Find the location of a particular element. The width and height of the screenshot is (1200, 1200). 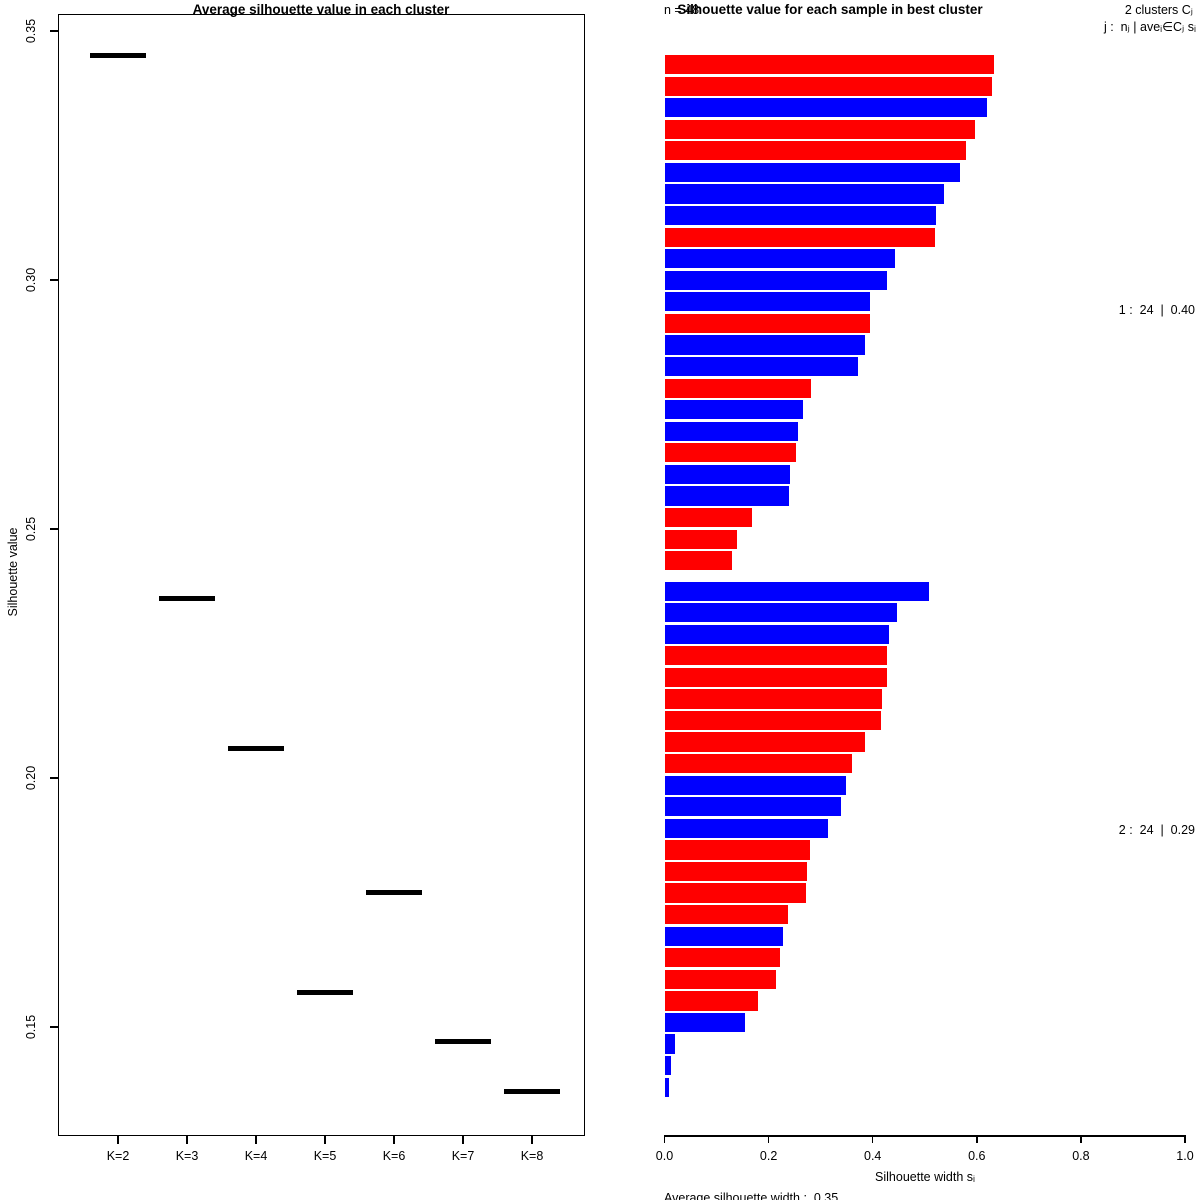

y-tick-label: 0.20 is located at coordinates (31, 778).